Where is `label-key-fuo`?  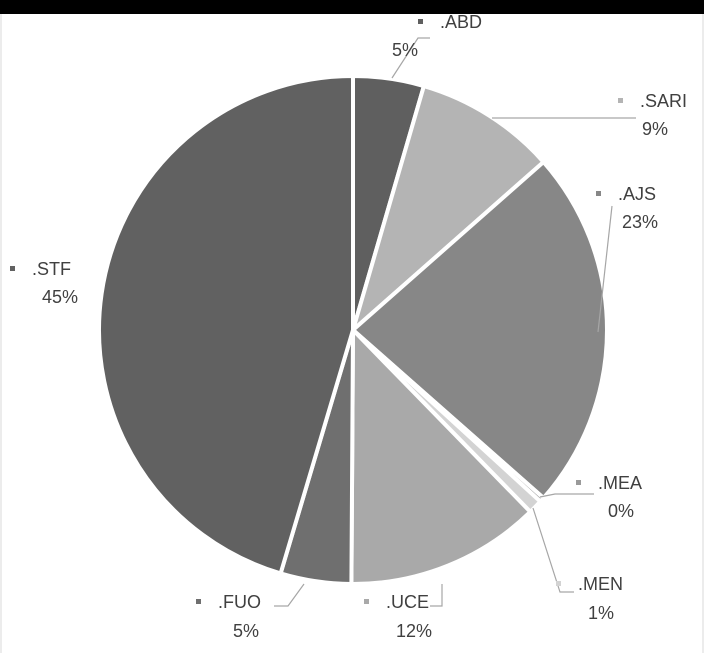 label-key-fuo is located at coordinates (198, 601).